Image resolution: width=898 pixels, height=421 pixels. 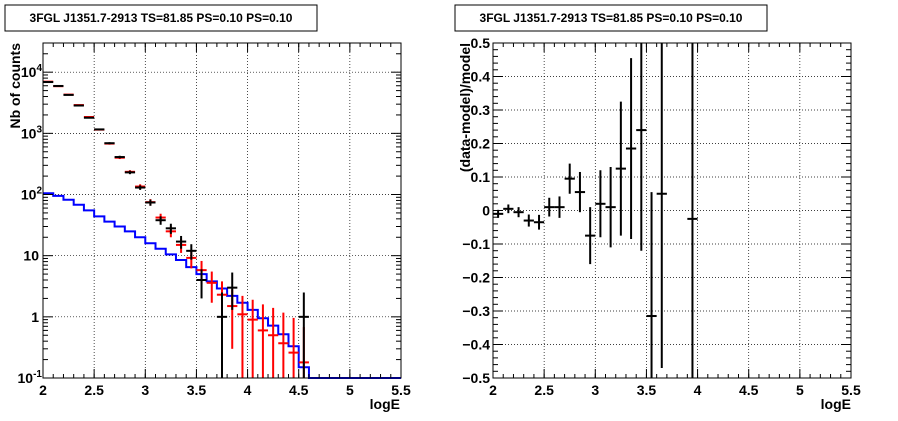 I want to click on counts-y-tick-label: 10, so click(x=31, y=256).